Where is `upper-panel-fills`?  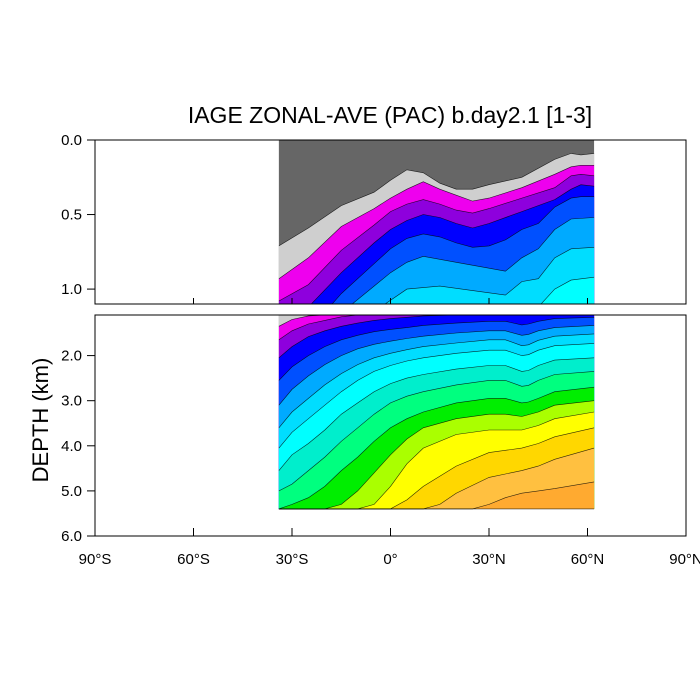
upper-panel-fills is located at coordinates (436, 222).